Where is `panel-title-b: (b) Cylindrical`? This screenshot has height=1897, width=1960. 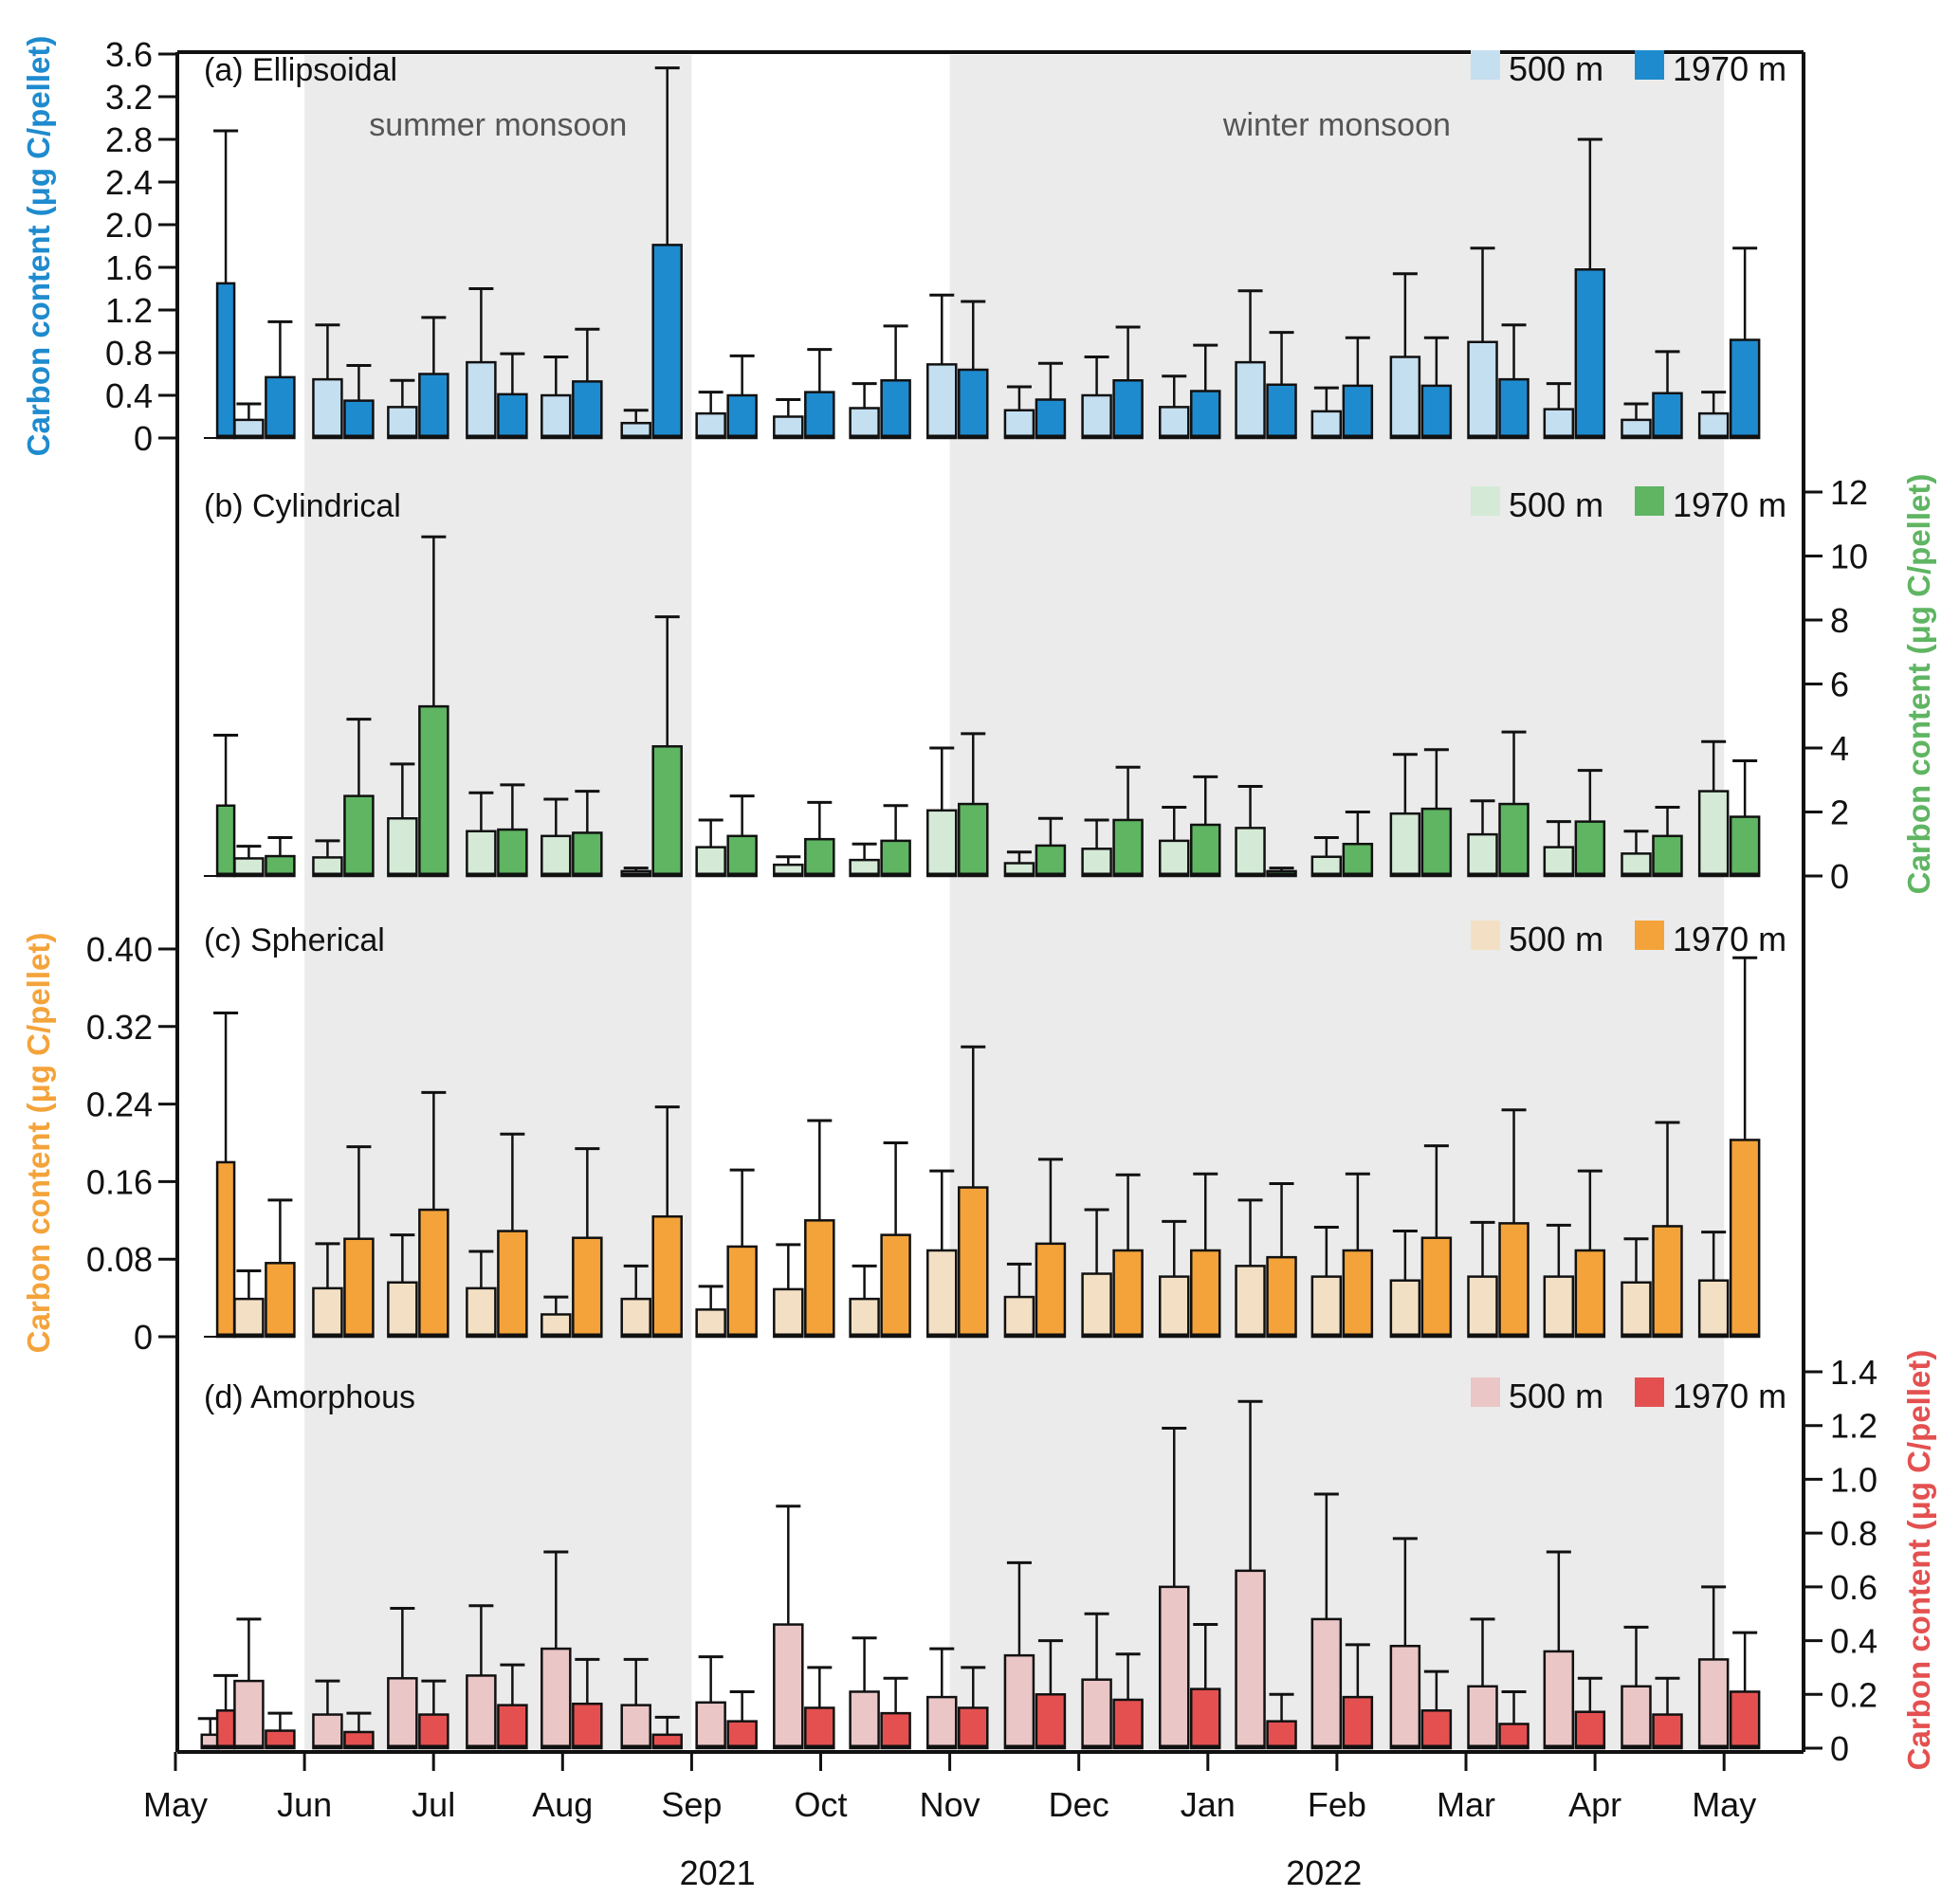 panel-title-b: (b) Cylindrical is located at coordinates (302, 506).